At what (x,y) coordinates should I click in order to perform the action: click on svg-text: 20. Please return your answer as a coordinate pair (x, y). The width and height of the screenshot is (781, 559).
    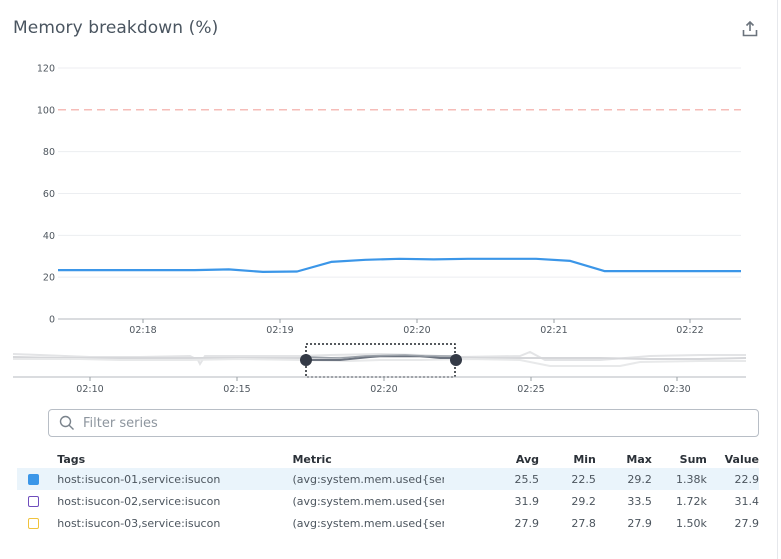
    Looking at the image, I should click on (49, 278).